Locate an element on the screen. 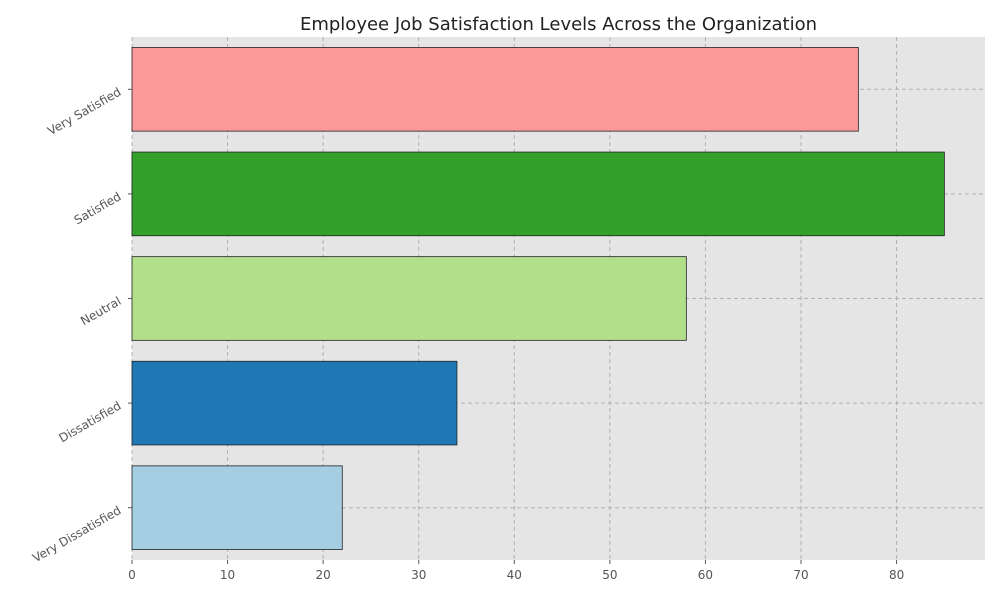 The image size is (1000, 605). x-tick-label: 80 is located at coordinates (896, 575).